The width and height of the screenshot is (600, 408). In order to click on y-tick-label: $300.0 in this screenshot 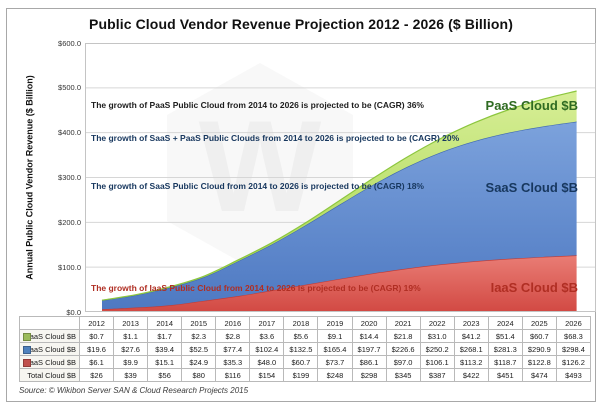, I will do `click(69, 177)`.